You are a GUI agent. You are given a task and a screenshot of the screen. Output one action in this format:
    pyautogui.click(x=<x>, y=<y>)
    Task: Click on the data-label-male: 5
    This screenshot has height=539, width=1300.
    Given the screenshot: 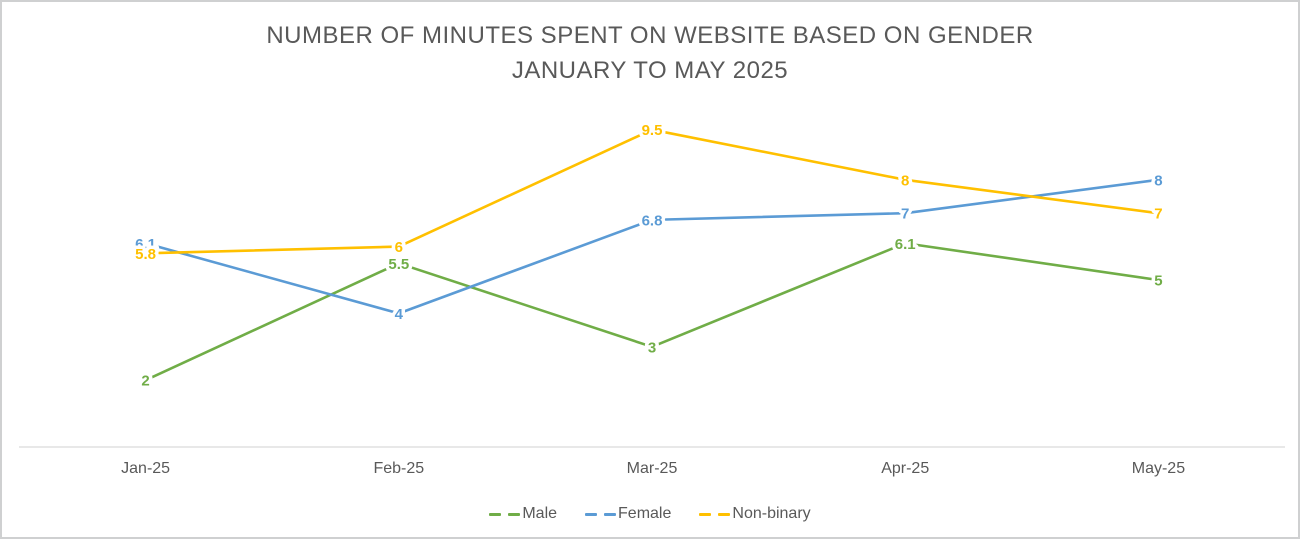 What is the action you would take?
    pyautogui.click(x=1158, y=281)
    